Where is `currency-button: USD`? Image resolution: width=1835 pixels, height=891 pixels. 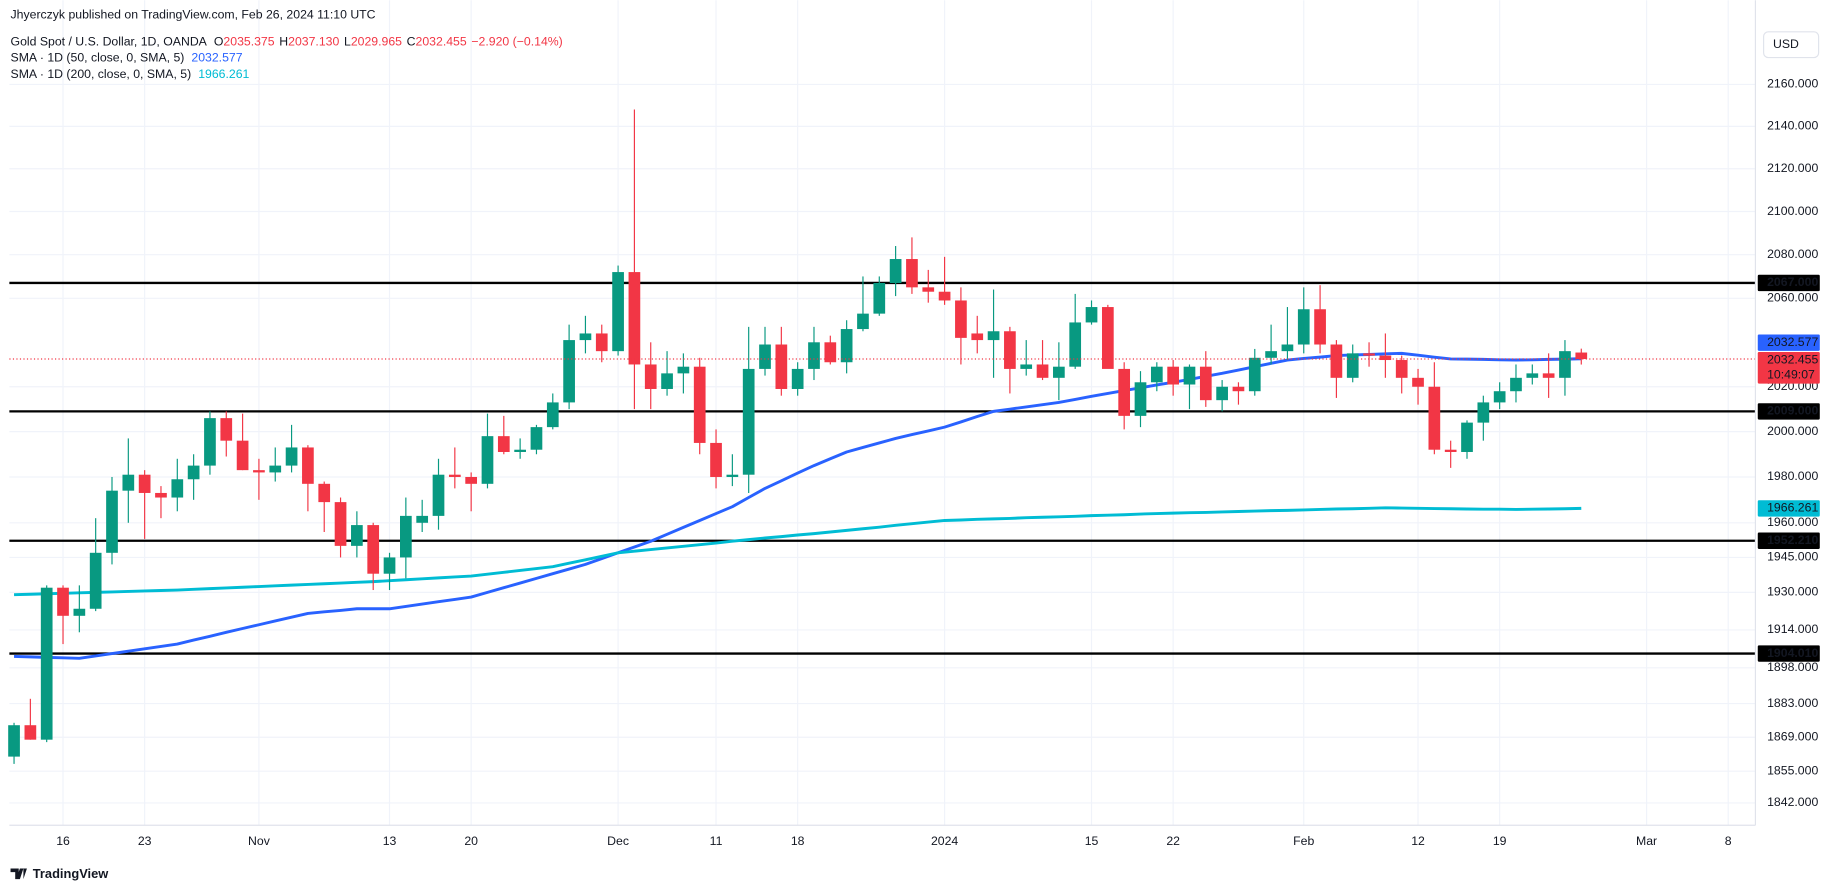
currency-button: USD is located at coordinates (1791, 45).